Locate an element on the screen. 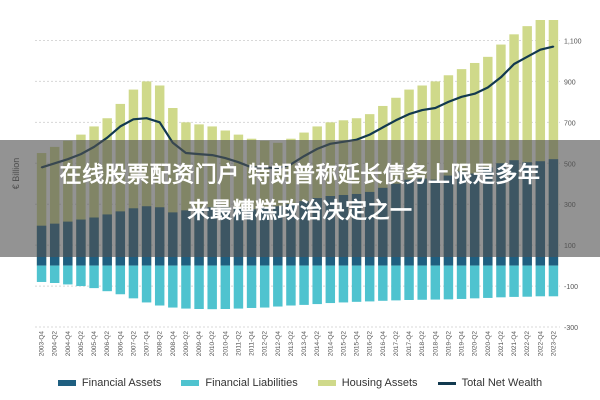 This screenshot has height=400, width=600. x-tick-label: 2013-Q4 is located at coordinates (304, 344).